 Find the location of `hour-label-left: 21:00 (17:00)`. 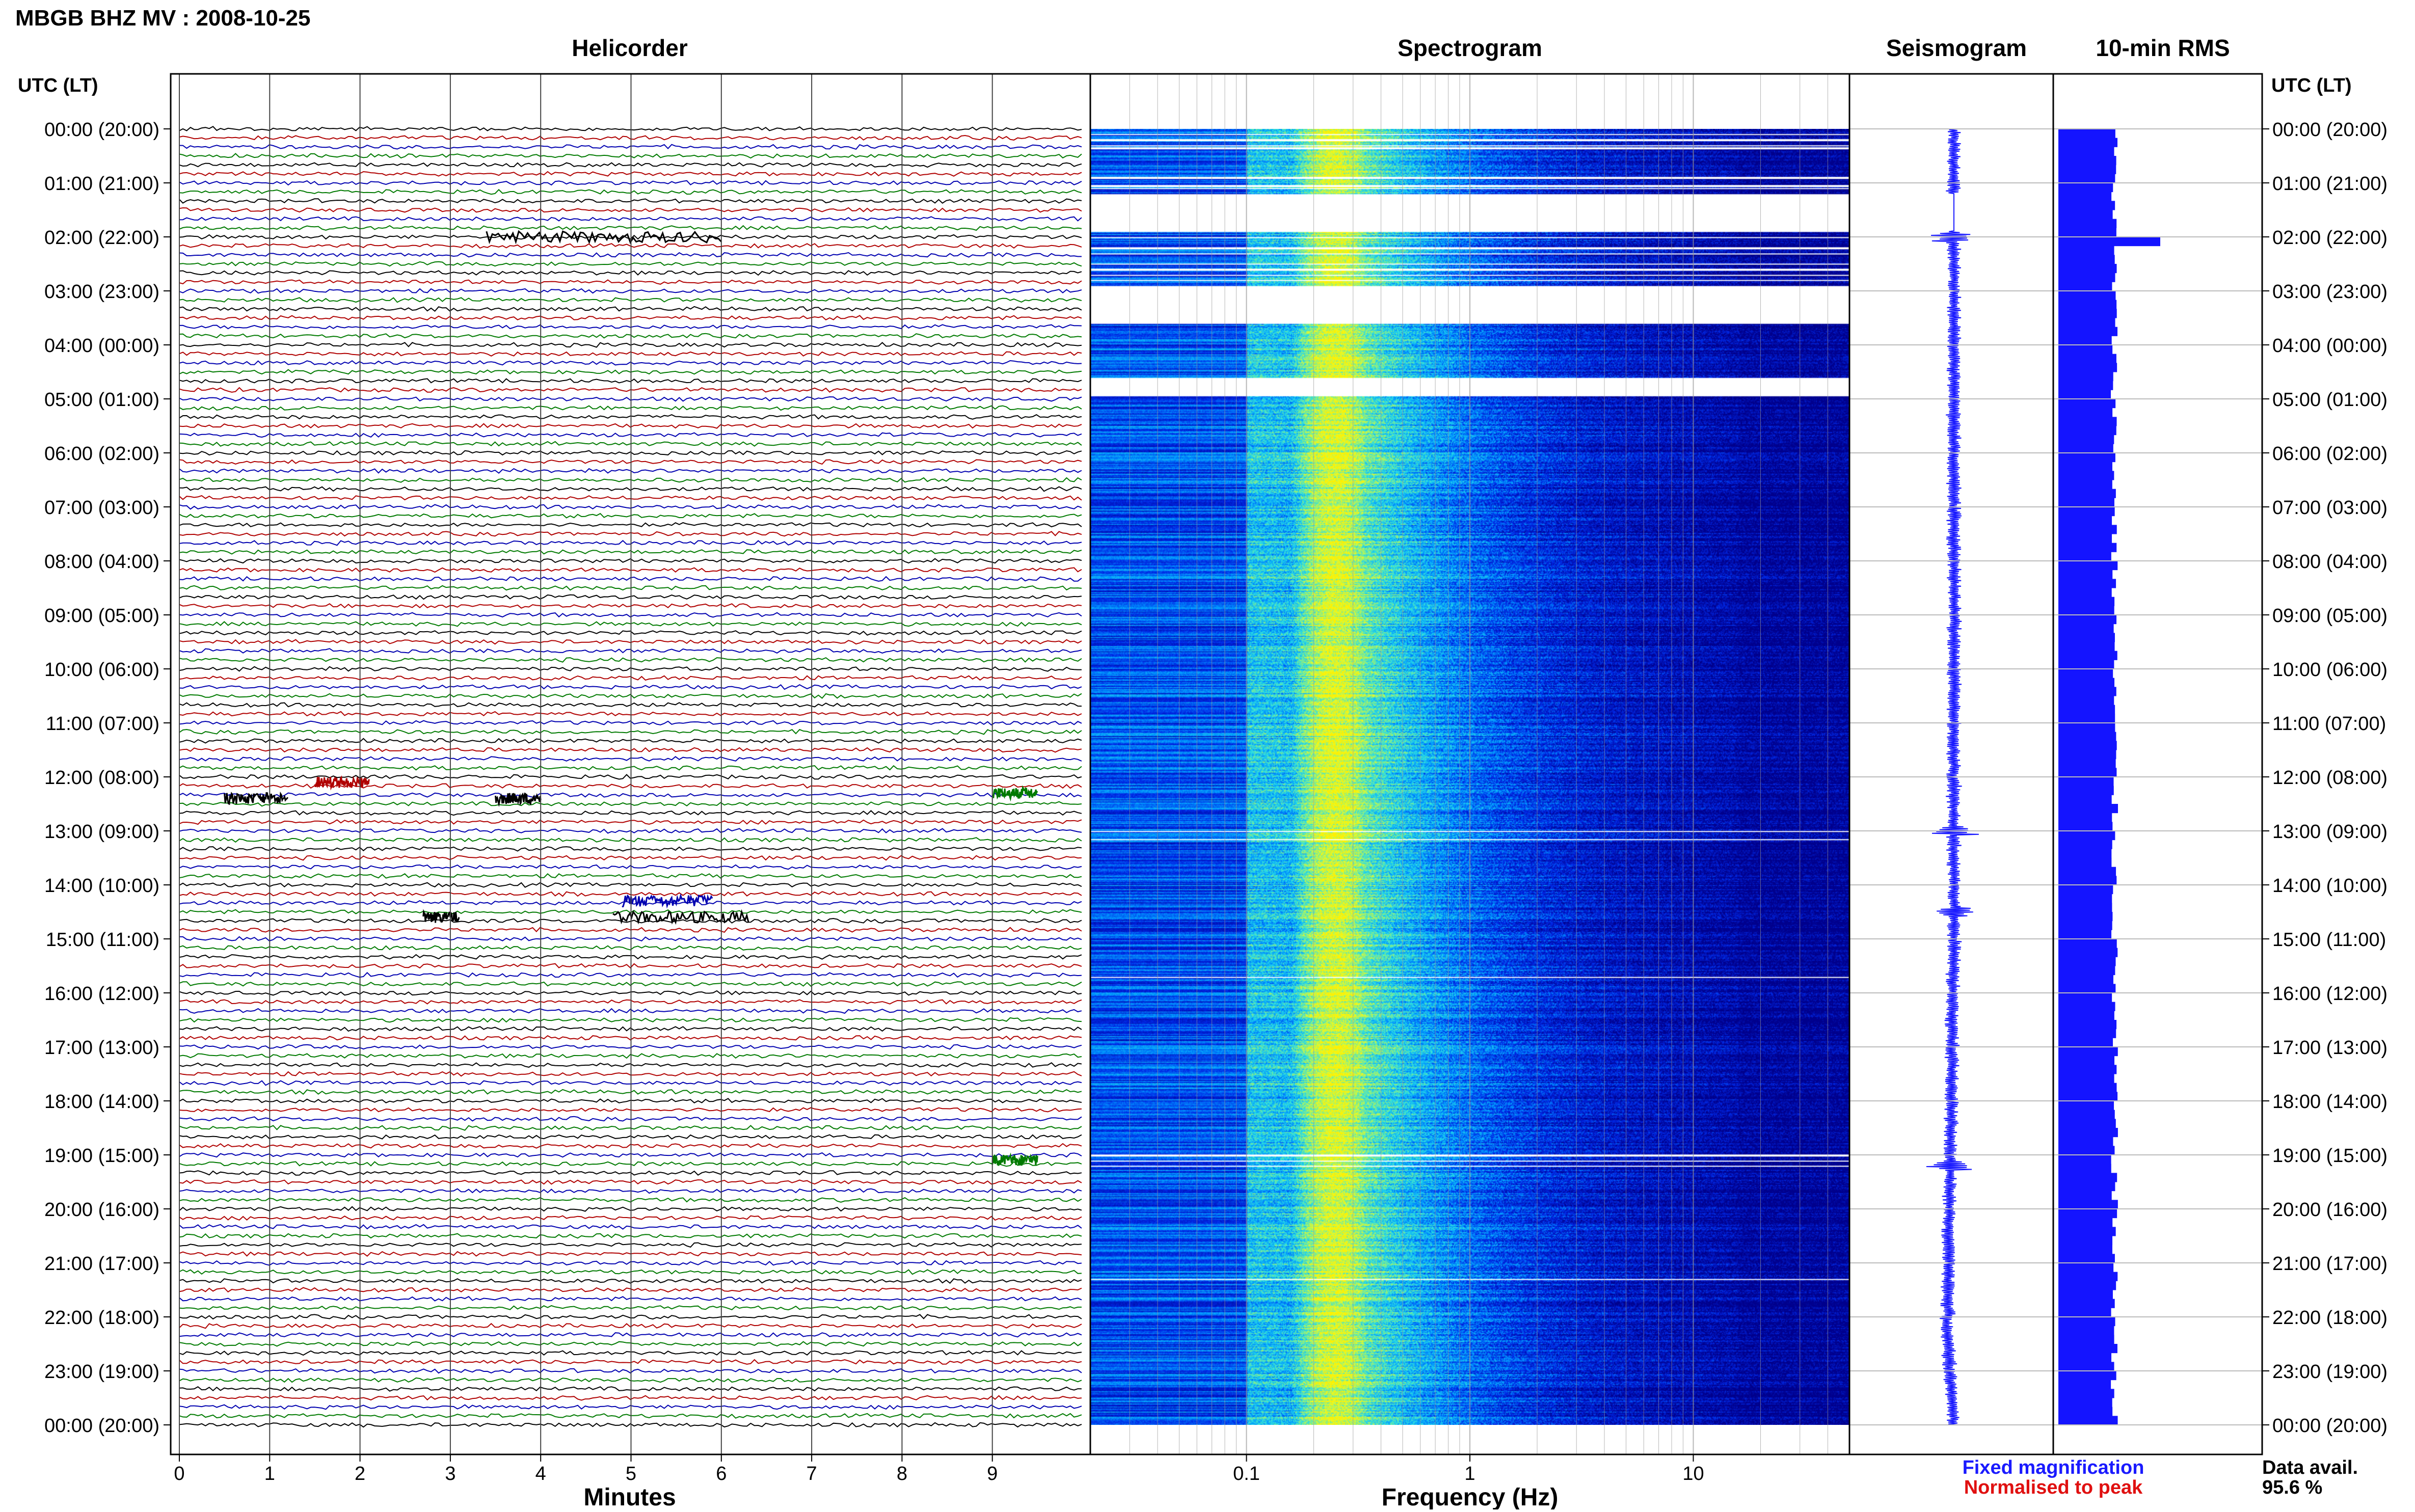

hour-label-left: 21:00 (17:00) is located at coordinates (101, 1264).